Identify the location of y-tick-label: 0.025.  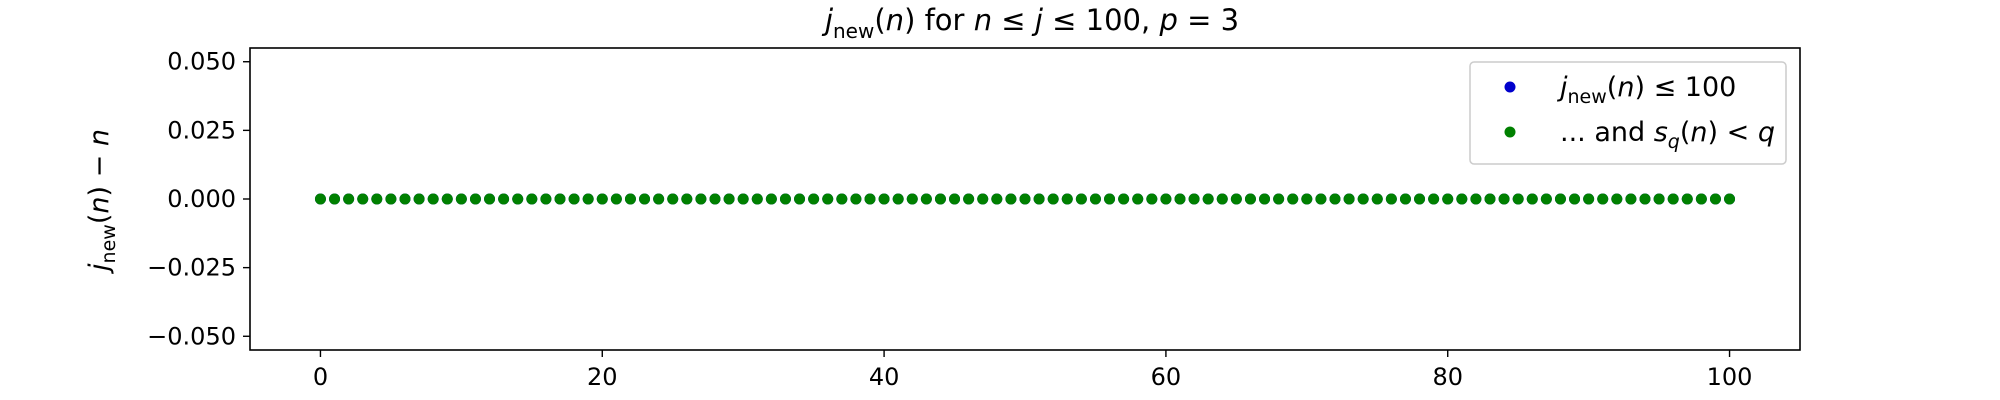
(201, 130).